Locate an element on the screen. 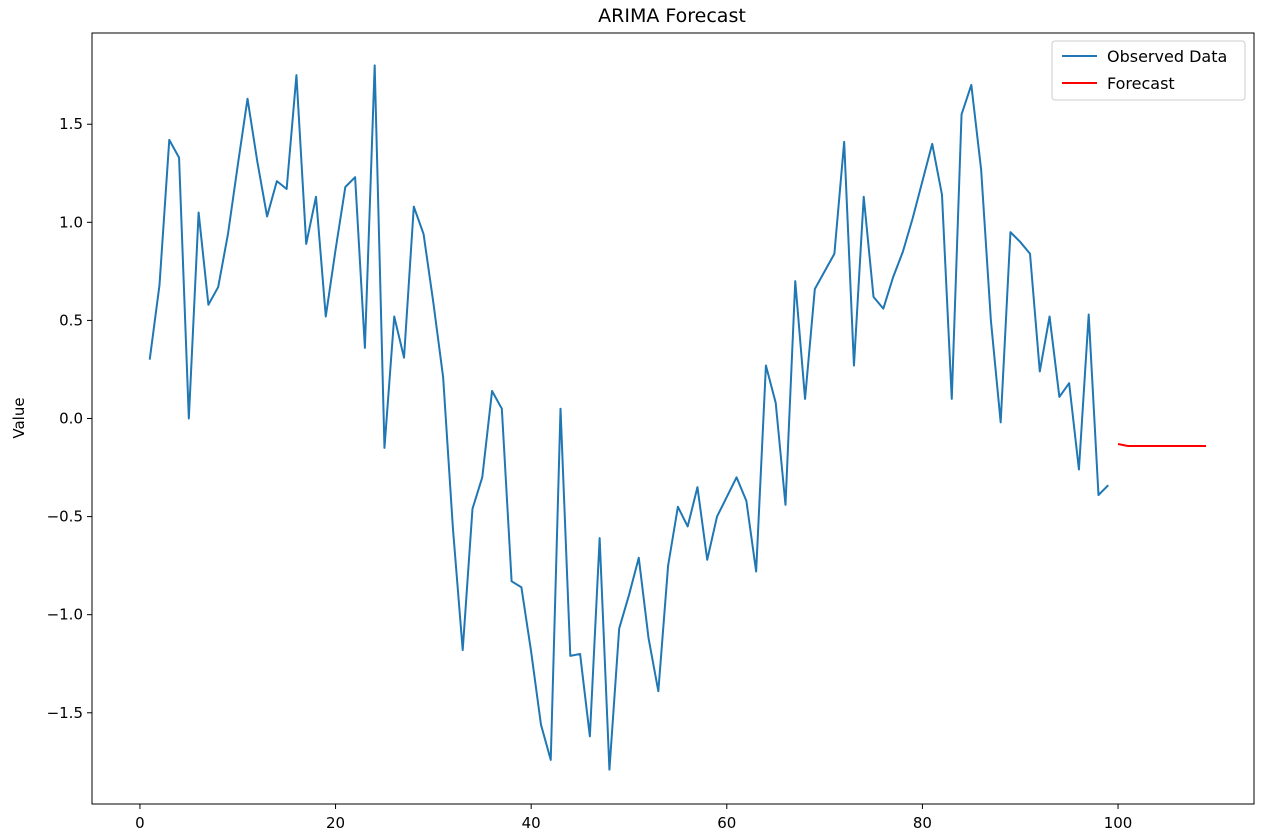 This screenshot has height=829, width=1261. legend-box is located at coordinates (1148, 70).